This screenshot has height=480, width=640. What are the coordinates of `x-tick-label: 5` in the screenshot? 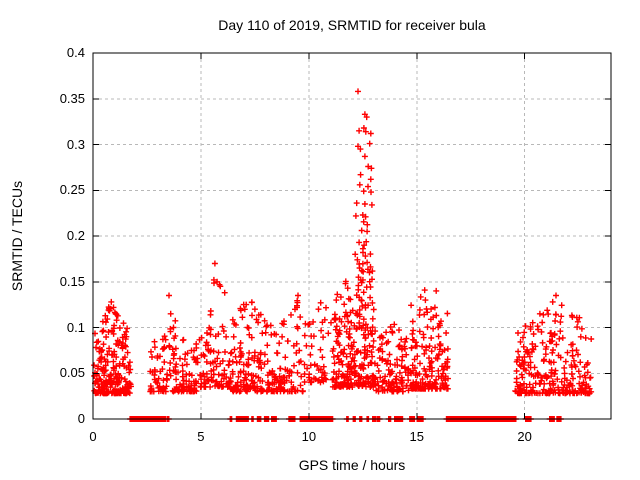 It's located at (201, 436).